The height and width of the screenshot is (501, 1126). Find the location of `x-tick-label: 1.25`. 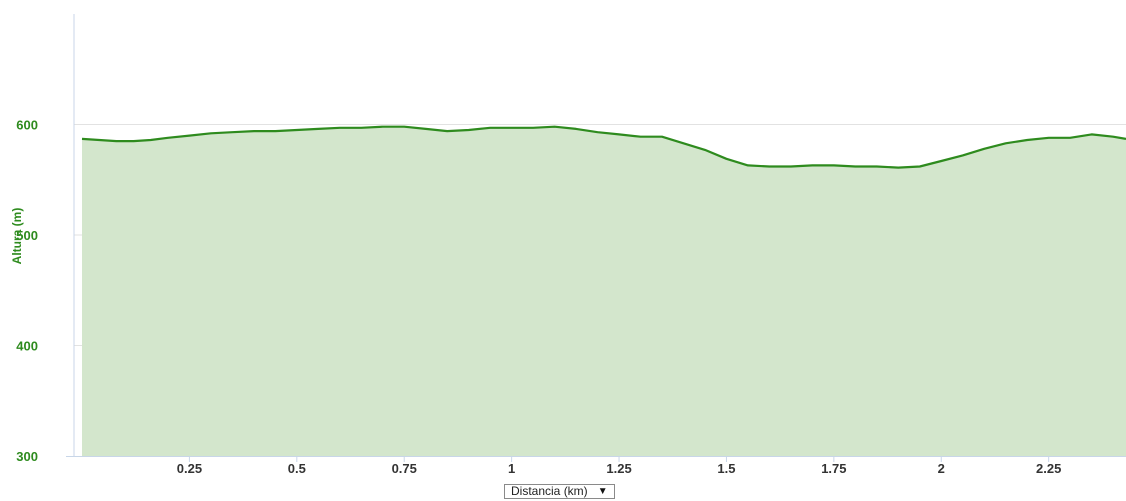

x-tick-label: 1.25 is located at coordinates (618, 468).